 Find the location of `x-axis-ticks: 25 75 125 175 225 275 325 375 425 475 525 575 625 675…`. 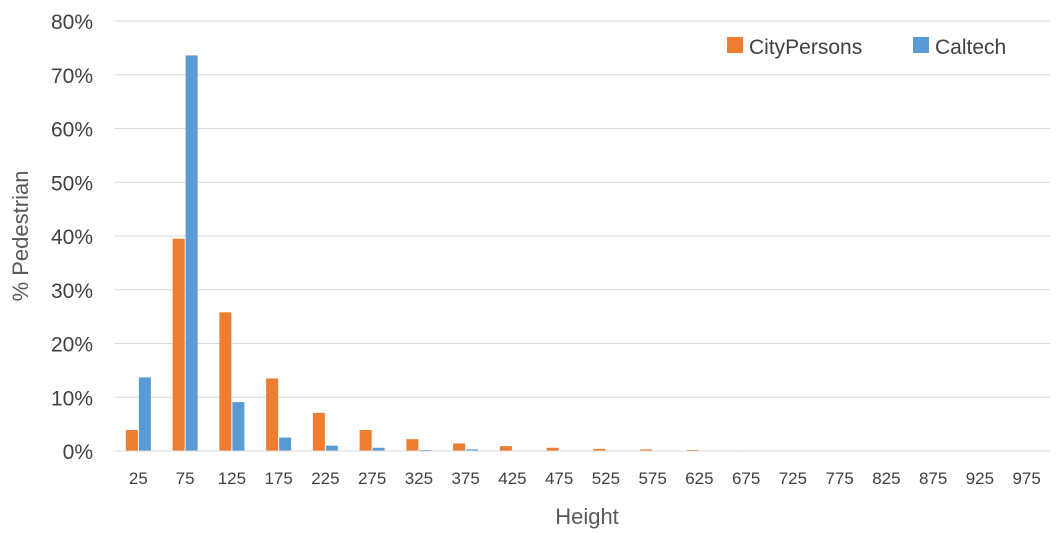

x-axis-ticks: 25 75 125 175 225 275 325 375 425 475 525 575 625 675… is located at coordinates (585, 478).